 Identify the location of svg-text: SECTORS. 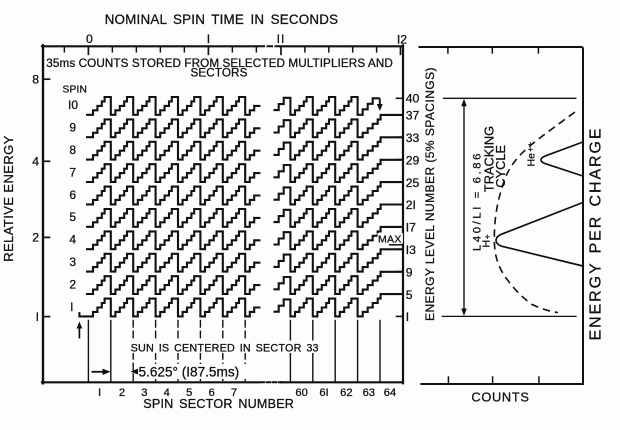
(219, 73).